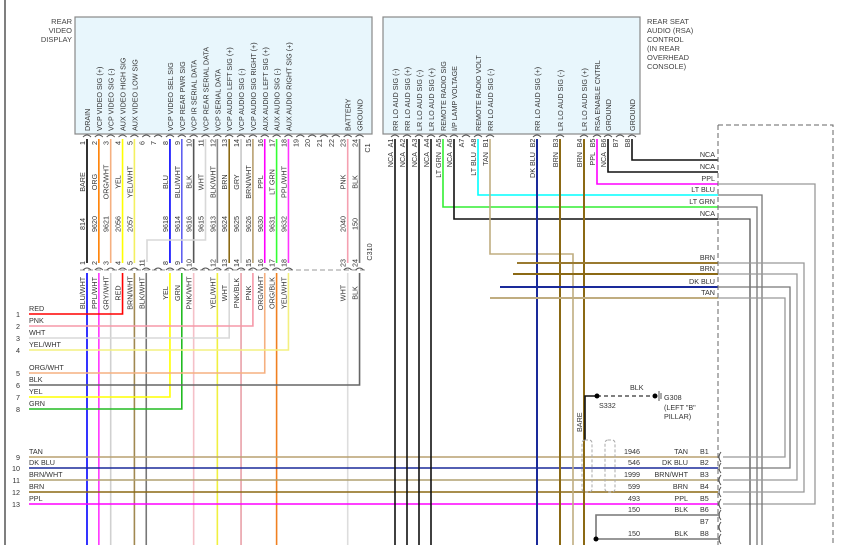 The image size is (866, 545). What do you see at coordinates (177, 143) in the screenshot?
I see `c1-pin-number: 9` at bounding box center [177, 143].